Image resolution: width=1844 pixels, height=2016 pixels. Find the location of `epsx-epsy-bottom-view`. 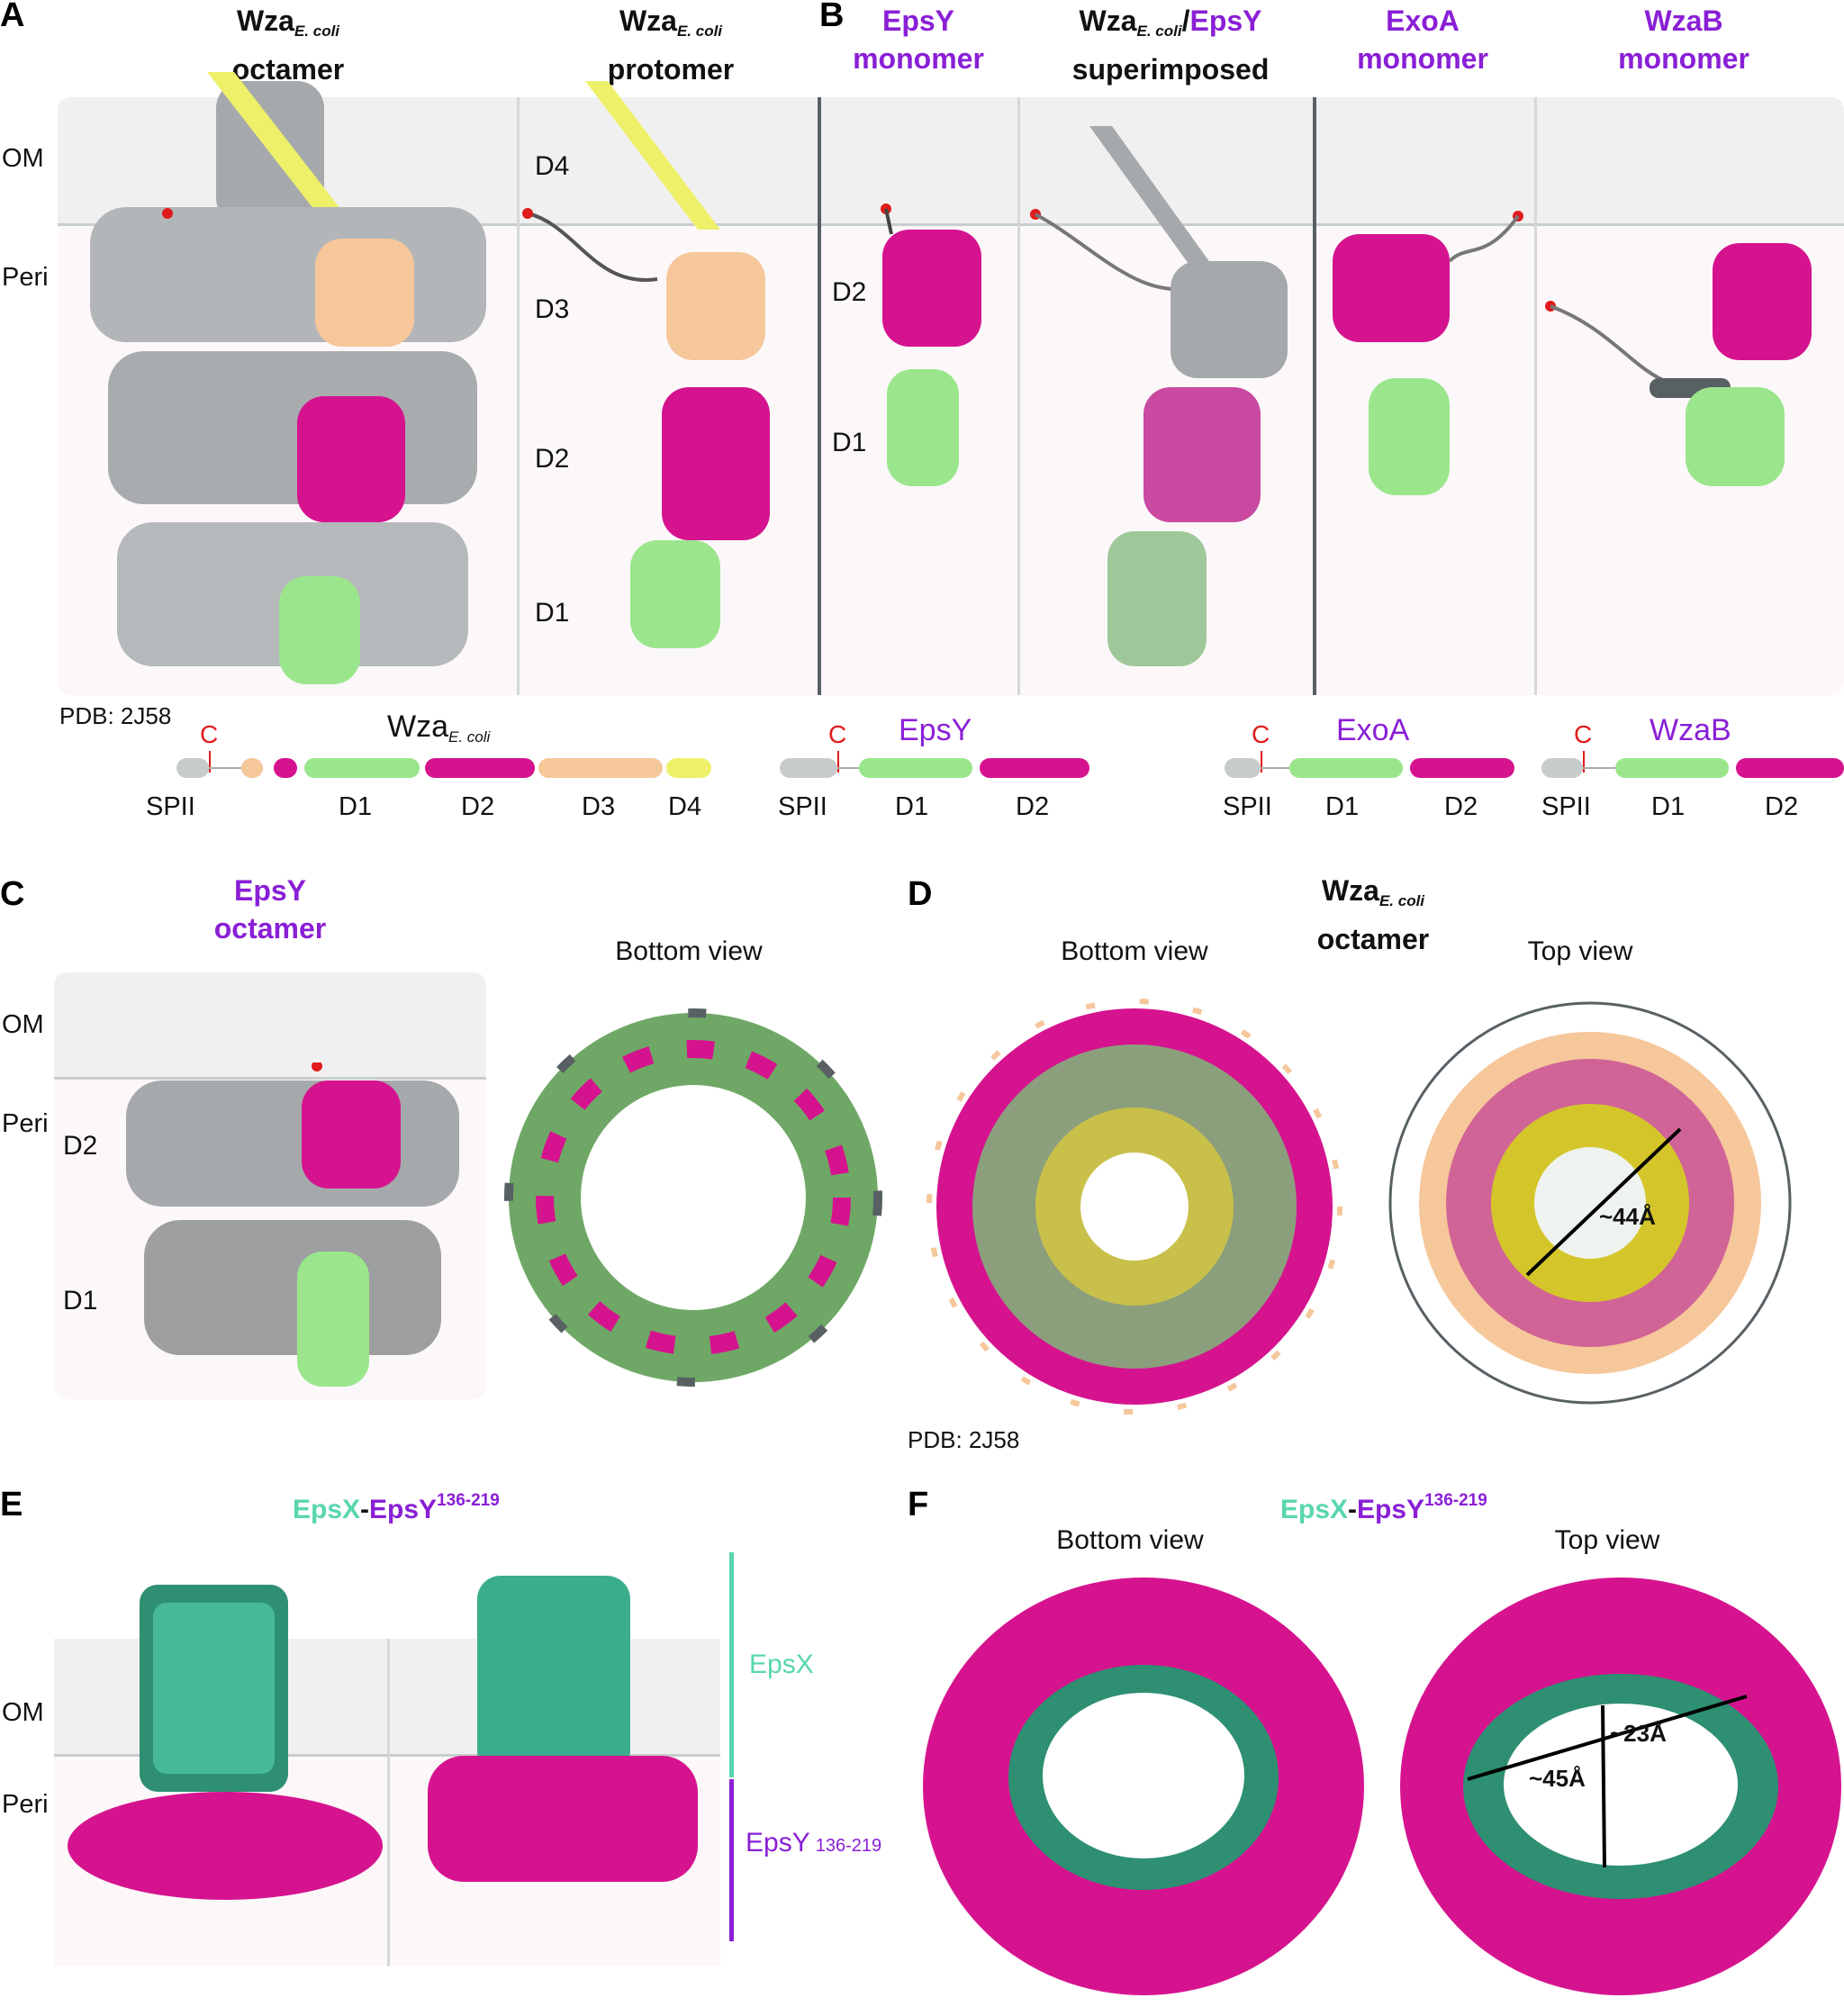

epsx-epsy-bottom-view is located at coordinates (1143, 1786).